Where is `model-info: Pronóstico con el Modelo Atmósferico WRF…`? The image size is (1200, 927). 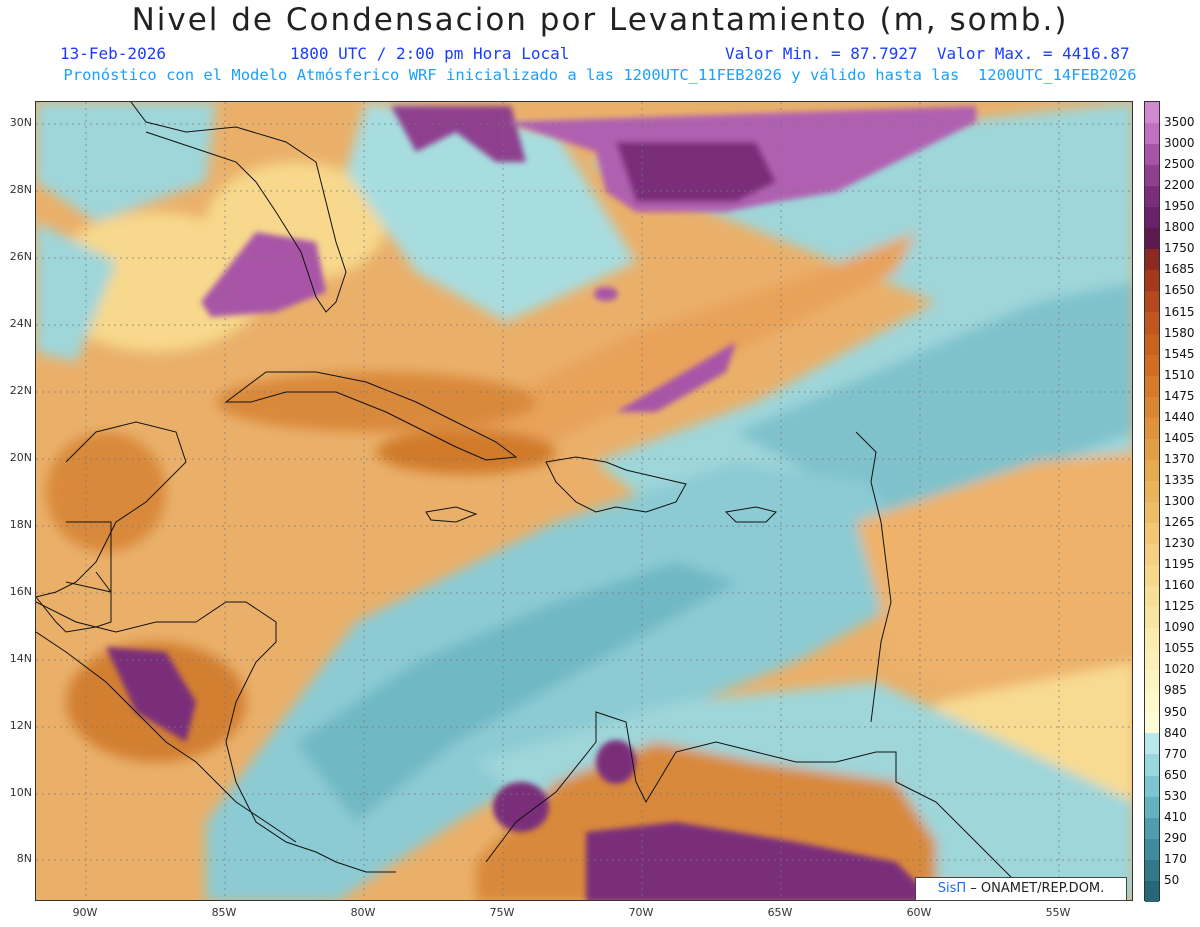
model-info: Pronóstico con el Modelo Atmósferico WRF… is located at coordinates (600, 75).